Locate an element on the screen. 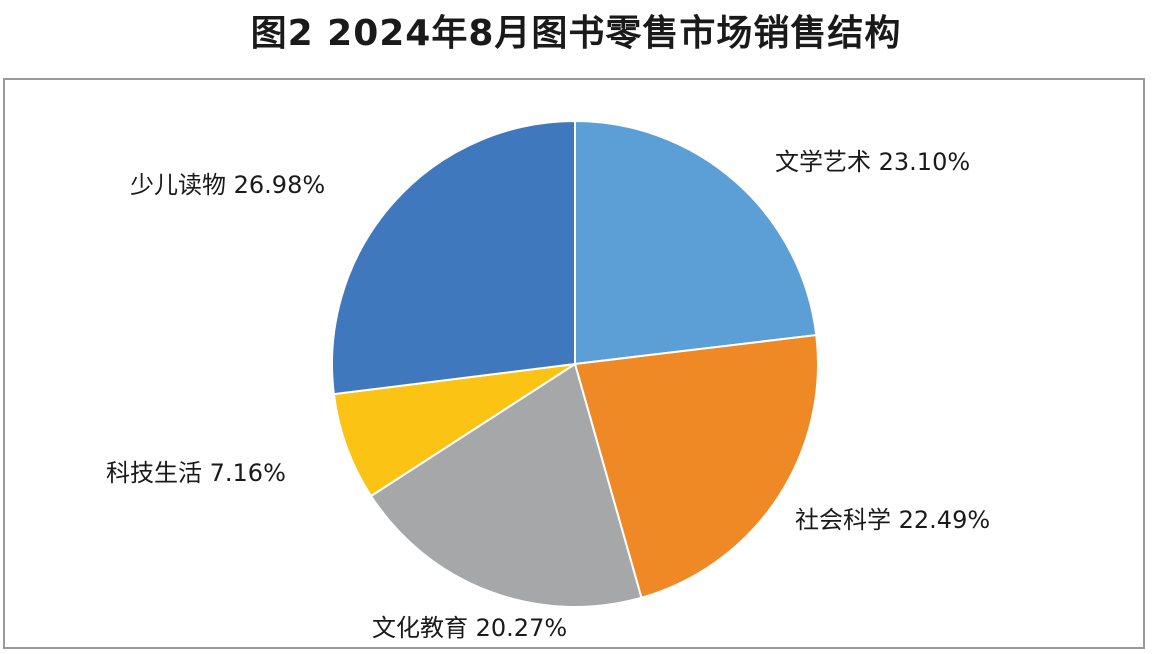 The width and height of the screenshot is (1152, 654). slice-label-5: 少儿读物 26.98% is located at coordinates (227, 185).